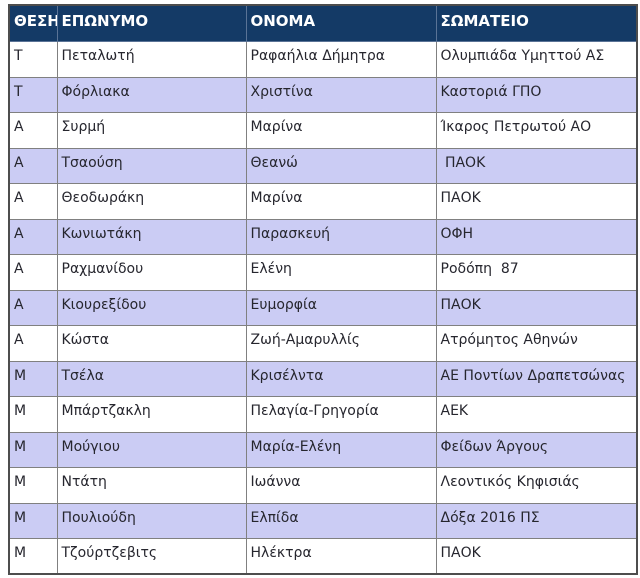 The image size is (640, 578). Describe the element at coordinates (341, 378) in the screenshot. I see `cell-name: Κρισέλντα` at that location.